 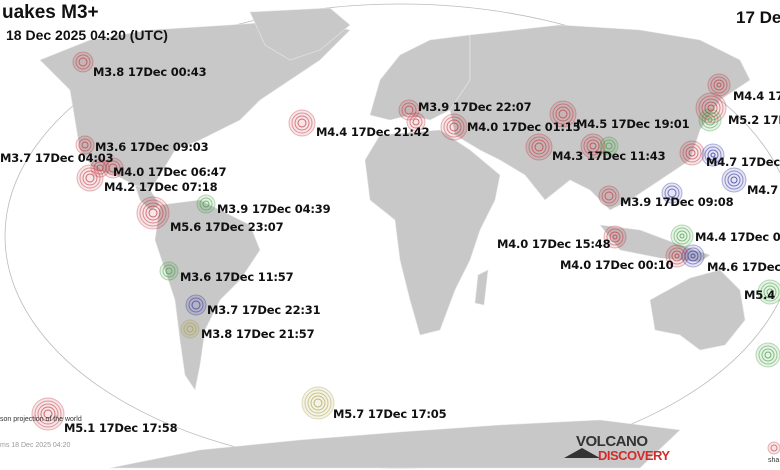 What do you see at coordinates (524, 127) in the screenshot?
I see `quake-label: M4.0 17Dec 01:15` at bounding box center [524, 127].